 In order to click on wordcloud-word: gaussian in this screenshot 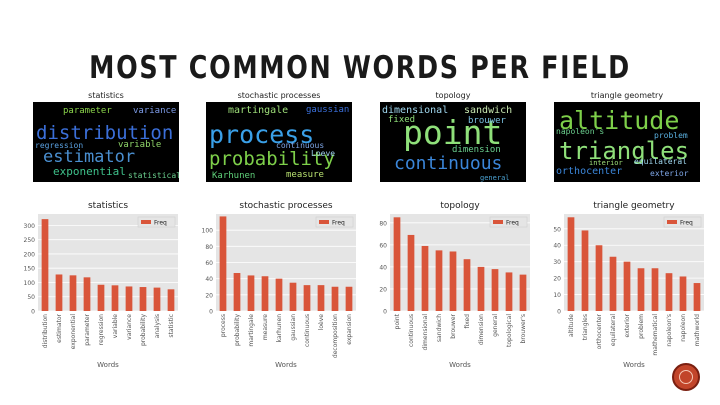, I will do `click(328, 110)`.